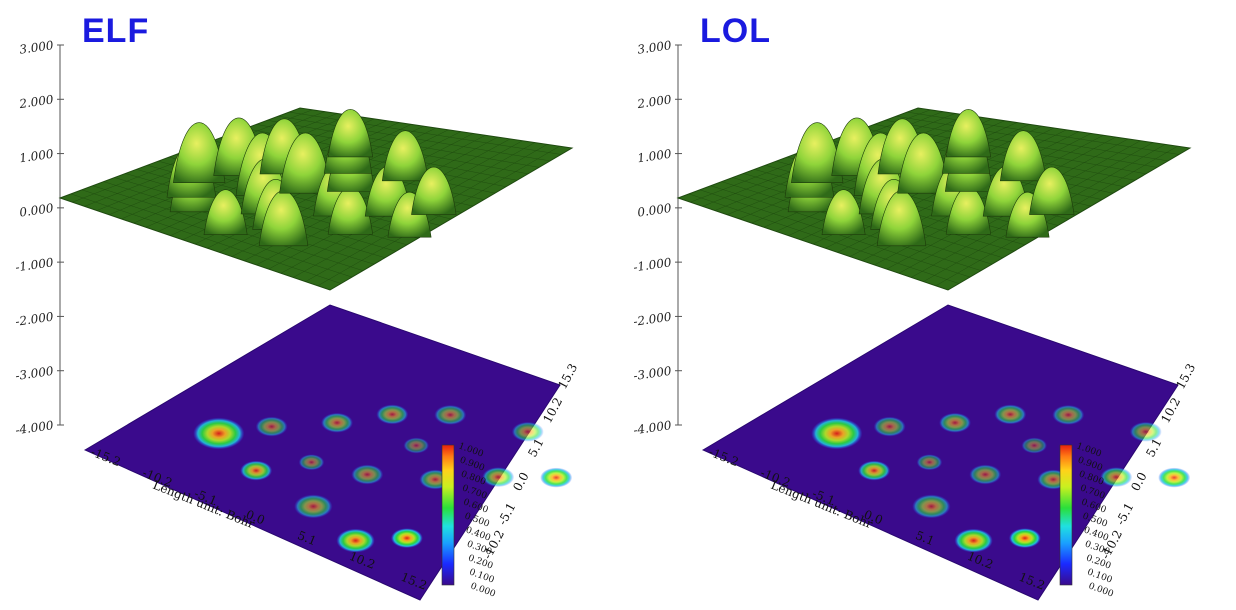 This screenshot has width=1236, height=610. I want to click on lol-z-tick-label: -2.000, so click(652, 318).